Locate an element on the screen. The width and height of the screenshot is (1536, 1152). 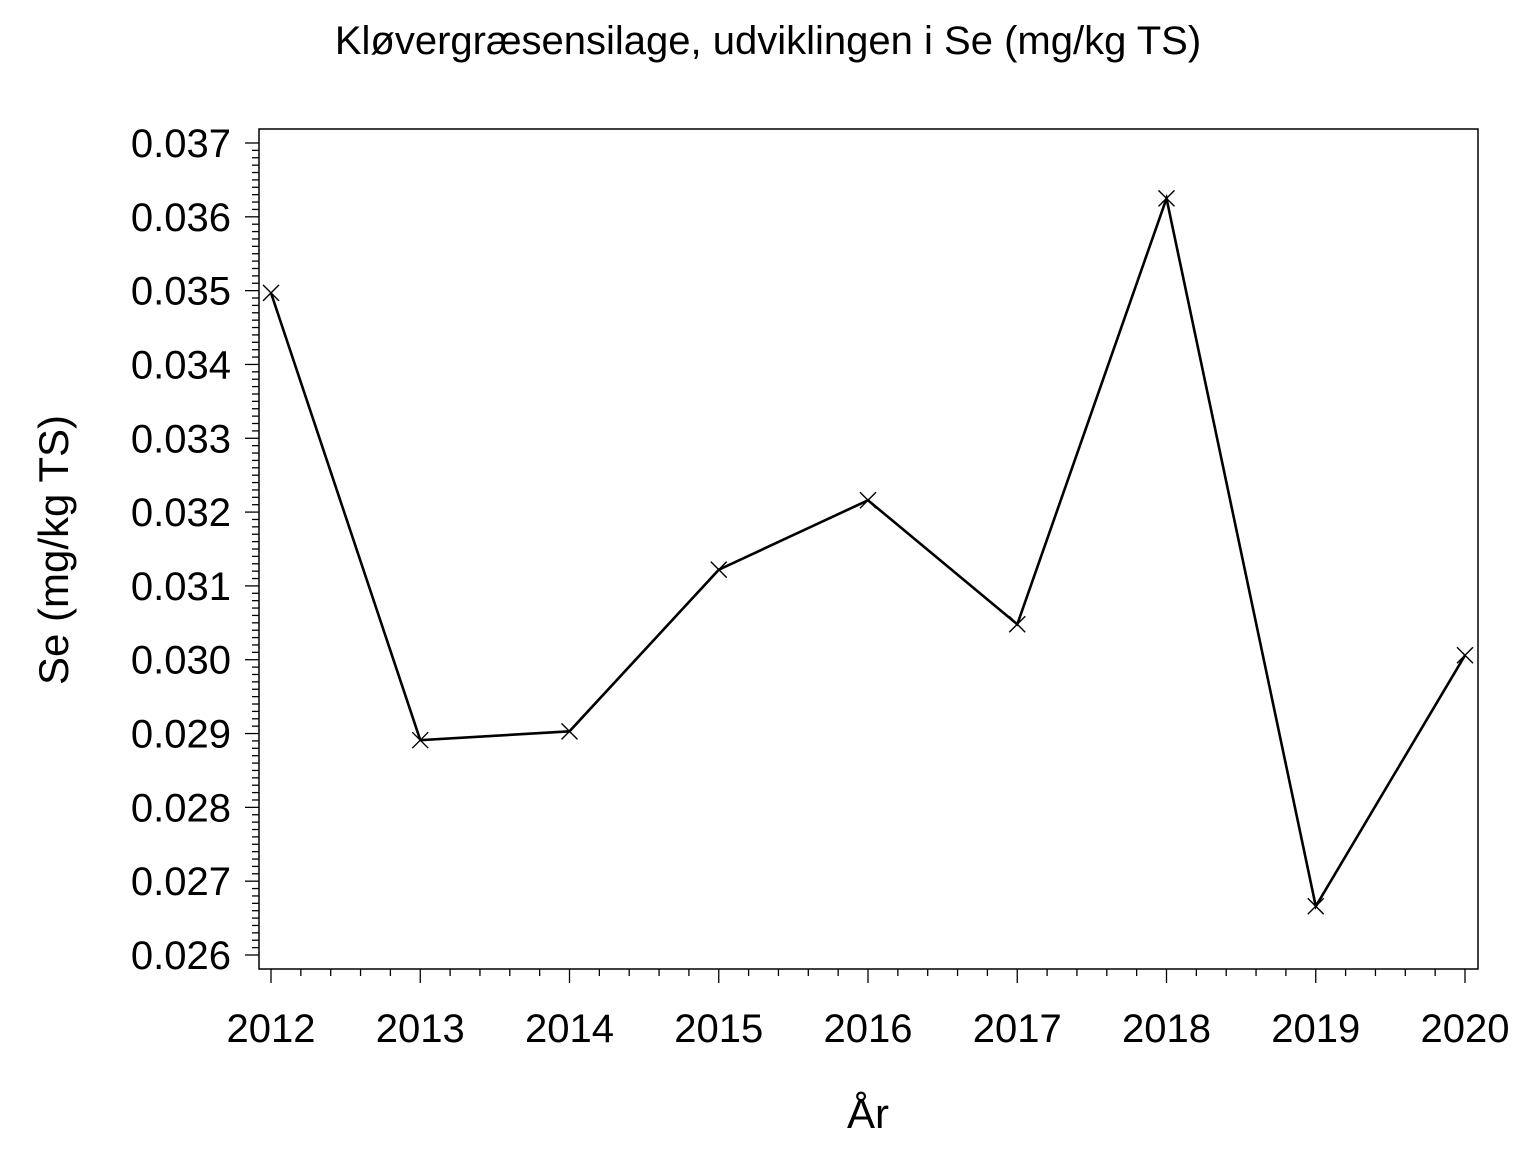
y-tick-label: 0.034 is located at coordinates (181, 365).